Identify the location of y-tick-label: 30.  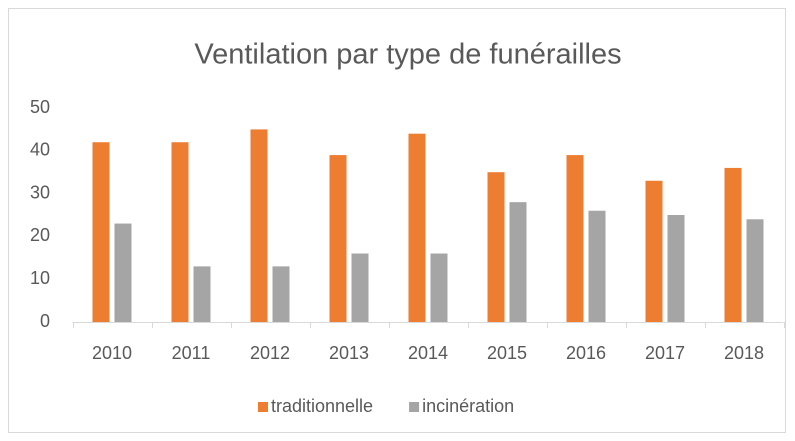
(40, 192).